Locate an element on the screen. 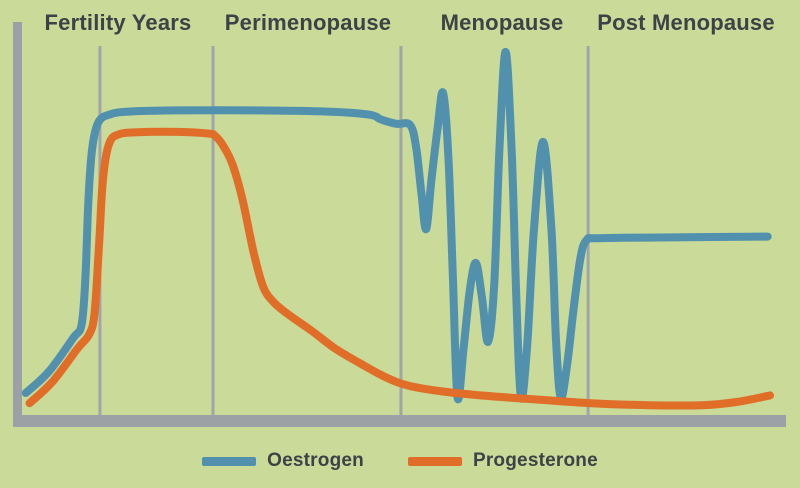 The width and height of the screenshot is (800, 488). legend-item-progesterone: Progesterone is located at coordinates (502, 461).